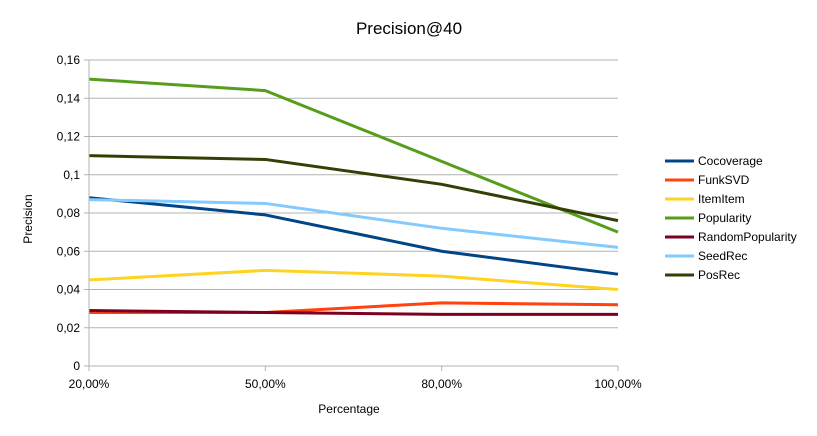  I want to click on y-axis-ticks: 0 0,02 0,04 0,06 0,08 0,1 0,12 0,14 0,16, so click(73, 213).